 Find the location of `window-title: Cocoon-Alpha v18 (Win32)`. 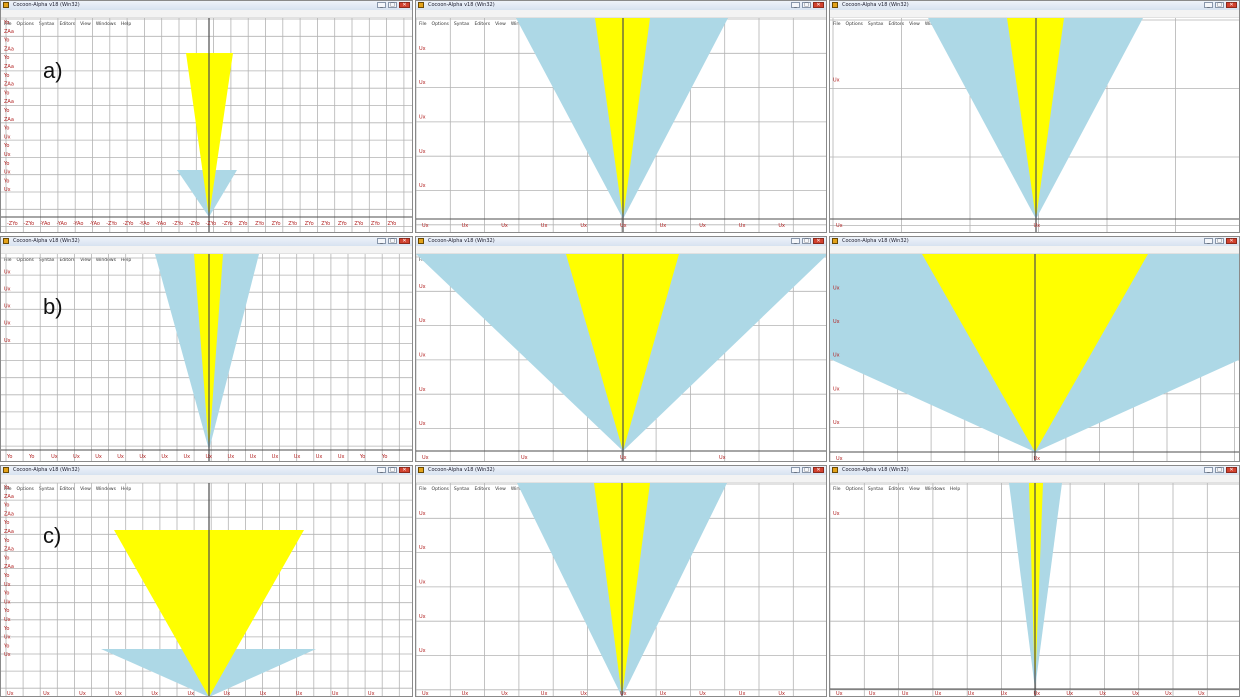

window-title: Cocoon-Alpha v18 (Win32) is located at coordinates (461, 5).